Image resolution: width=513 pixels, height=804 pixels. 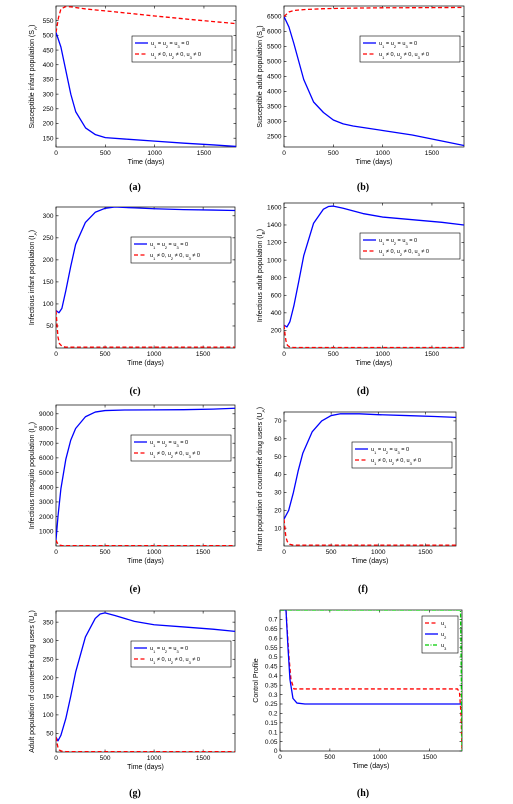 I want to click on y-tick-label: 2500, so click(x=274, y=137).